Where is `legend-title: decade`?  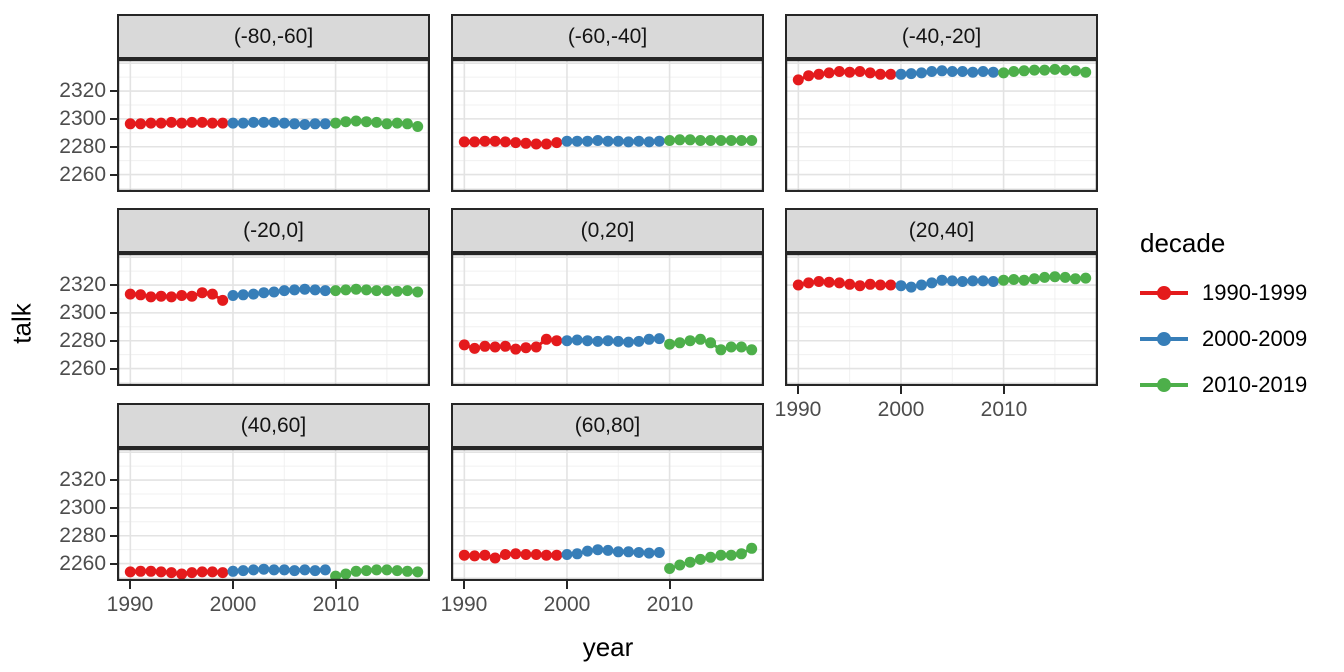
legend-title: decade is located at coordinates (1183, 243).